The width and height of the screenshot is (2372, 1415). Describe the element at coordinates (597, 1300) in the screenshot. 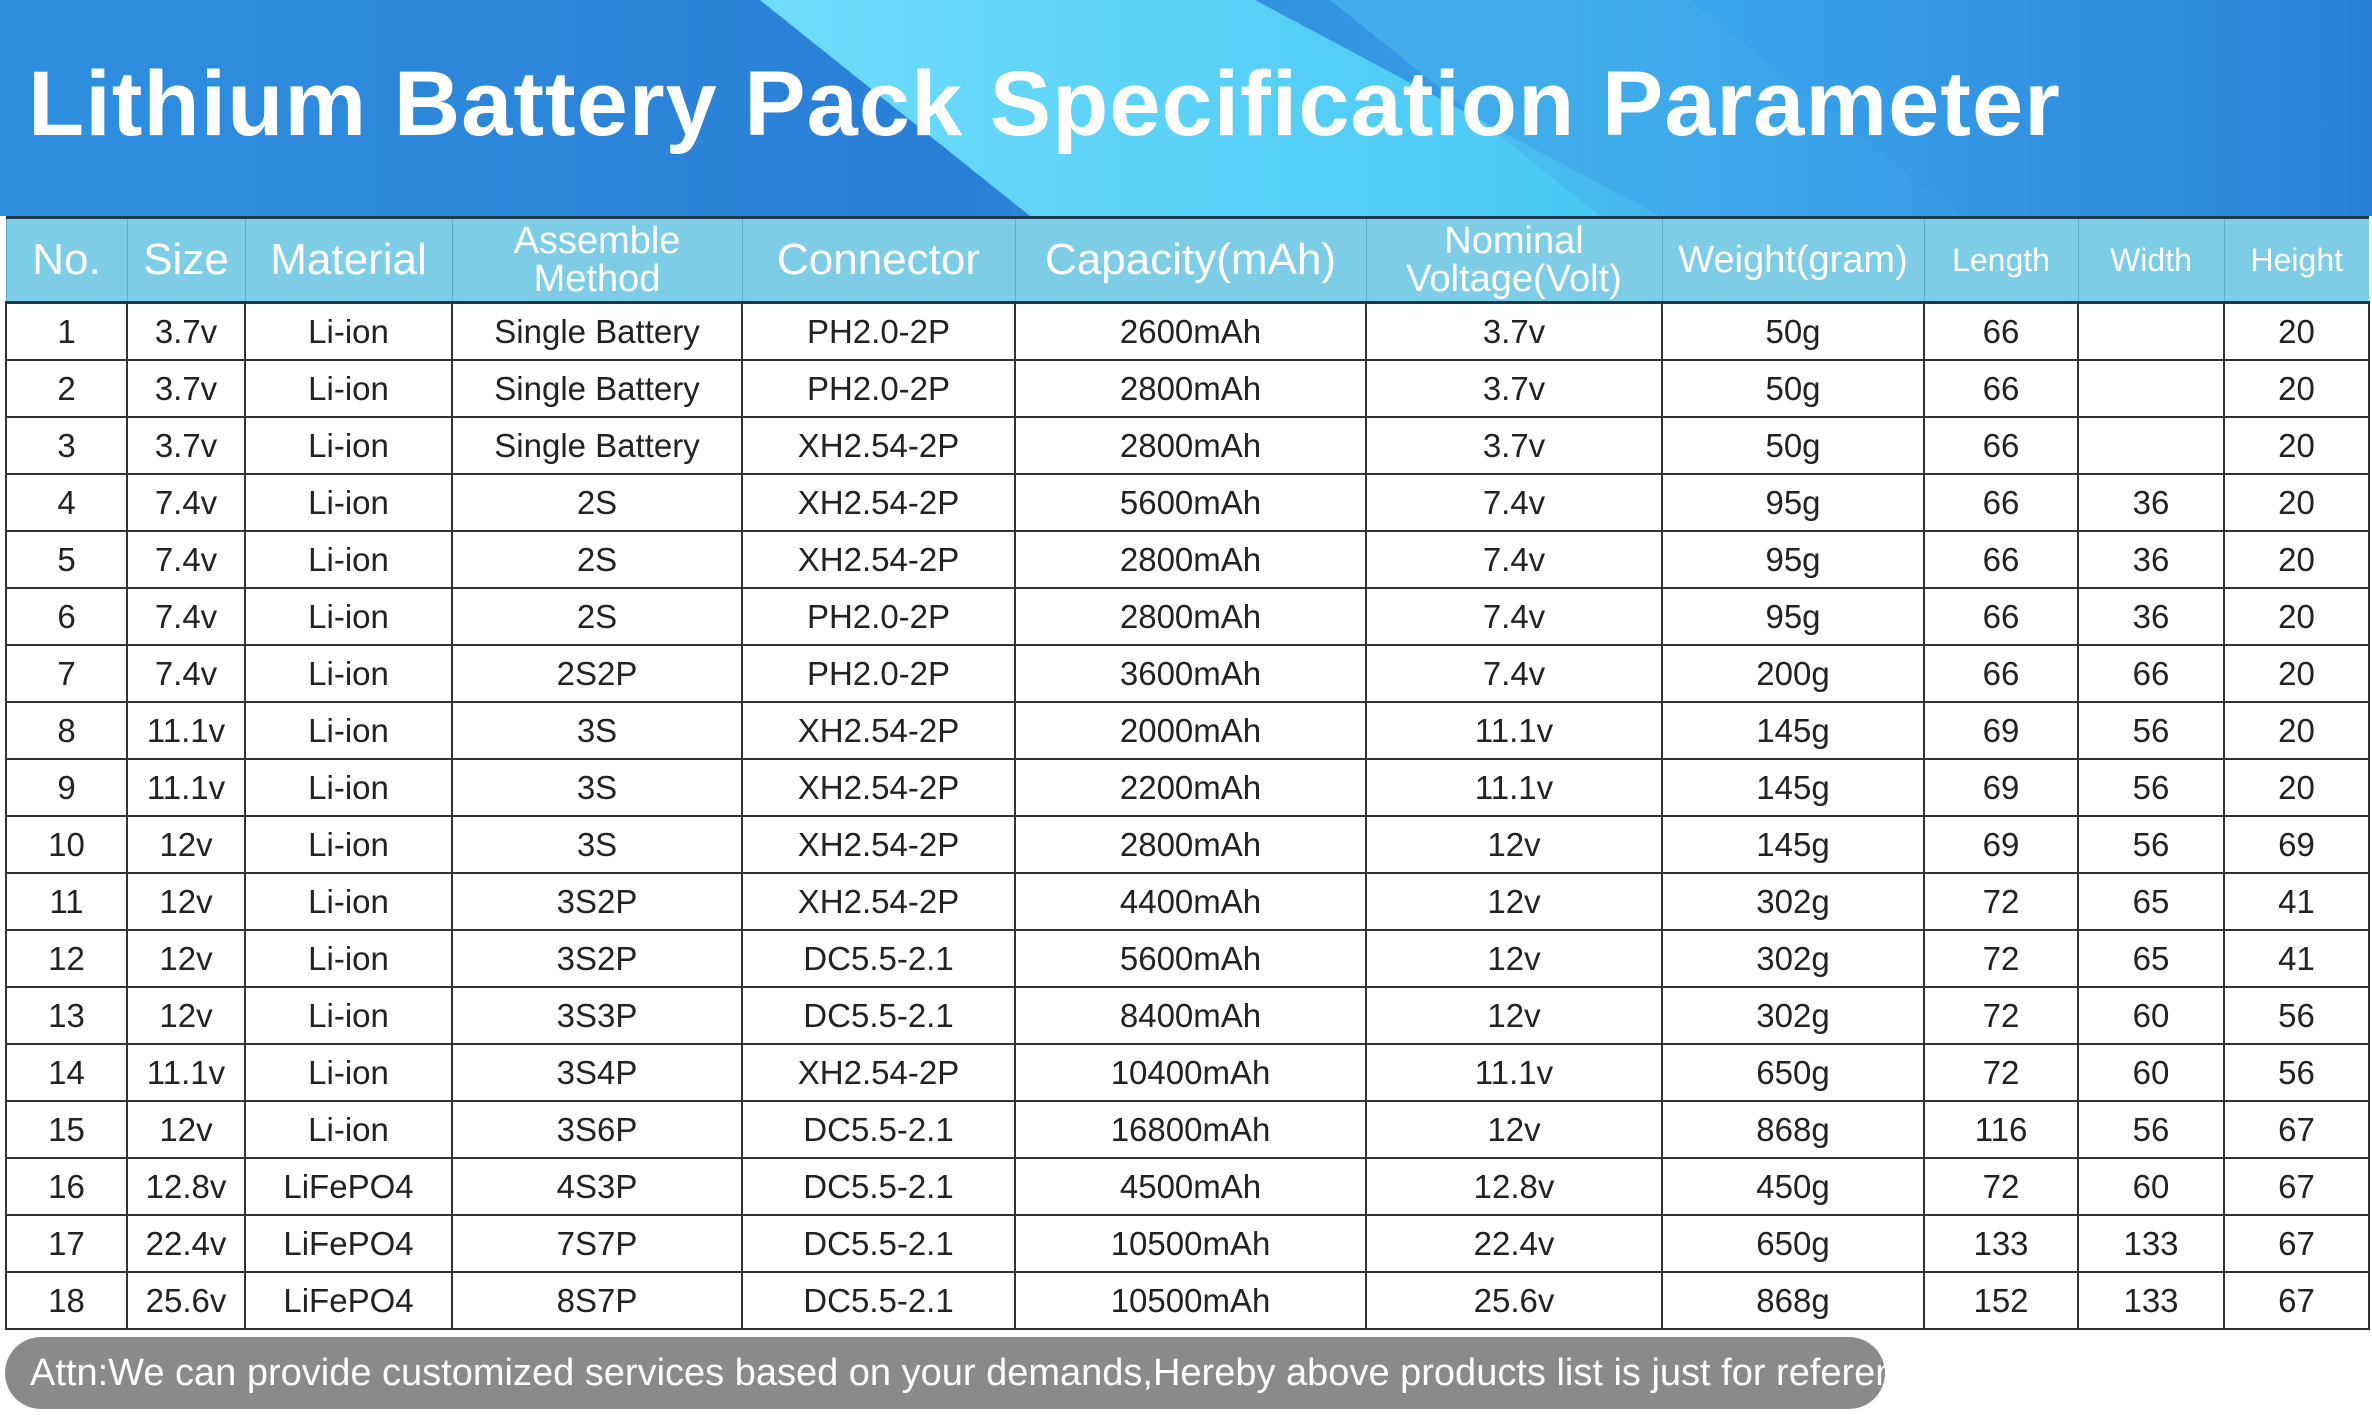

I see `table-cell: 8S7P` at that location.